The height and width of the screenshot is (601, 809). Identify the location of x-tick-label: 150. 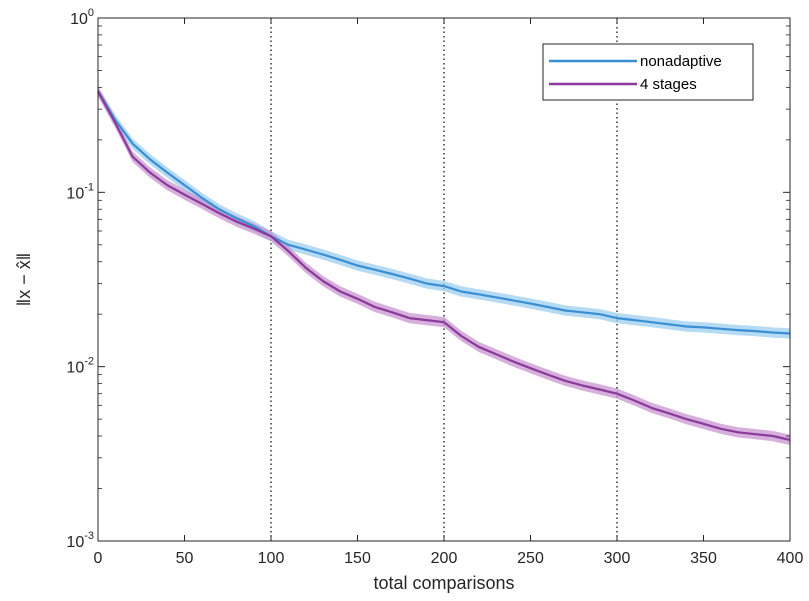
(357, 558).